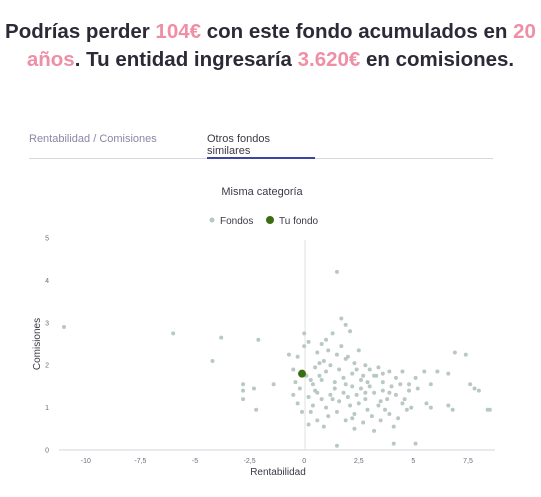  I want to click on legend-label-fondos: Fondos, so click(236, 221).